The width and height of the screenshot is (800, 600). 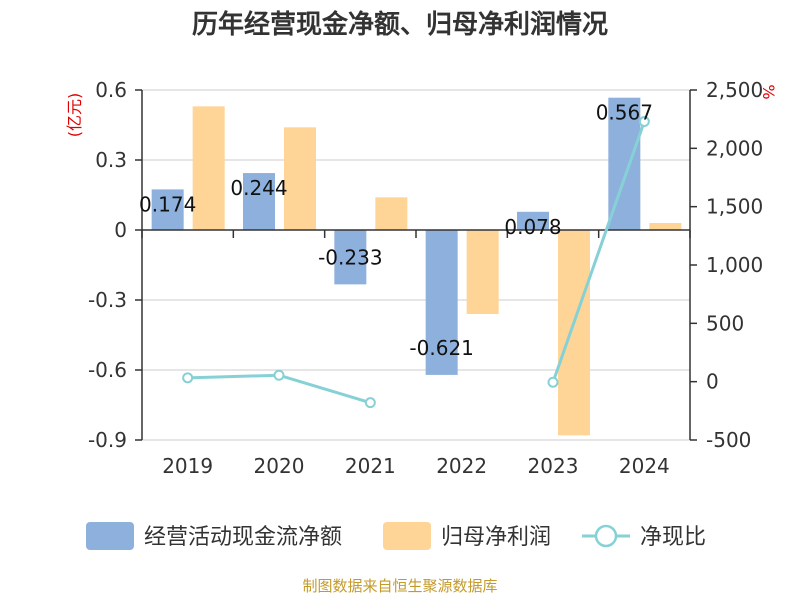 What do you see at coordinates (644, 466) in the screenshot?
I see `category-label: 2024` at bounding box center [644, 466].